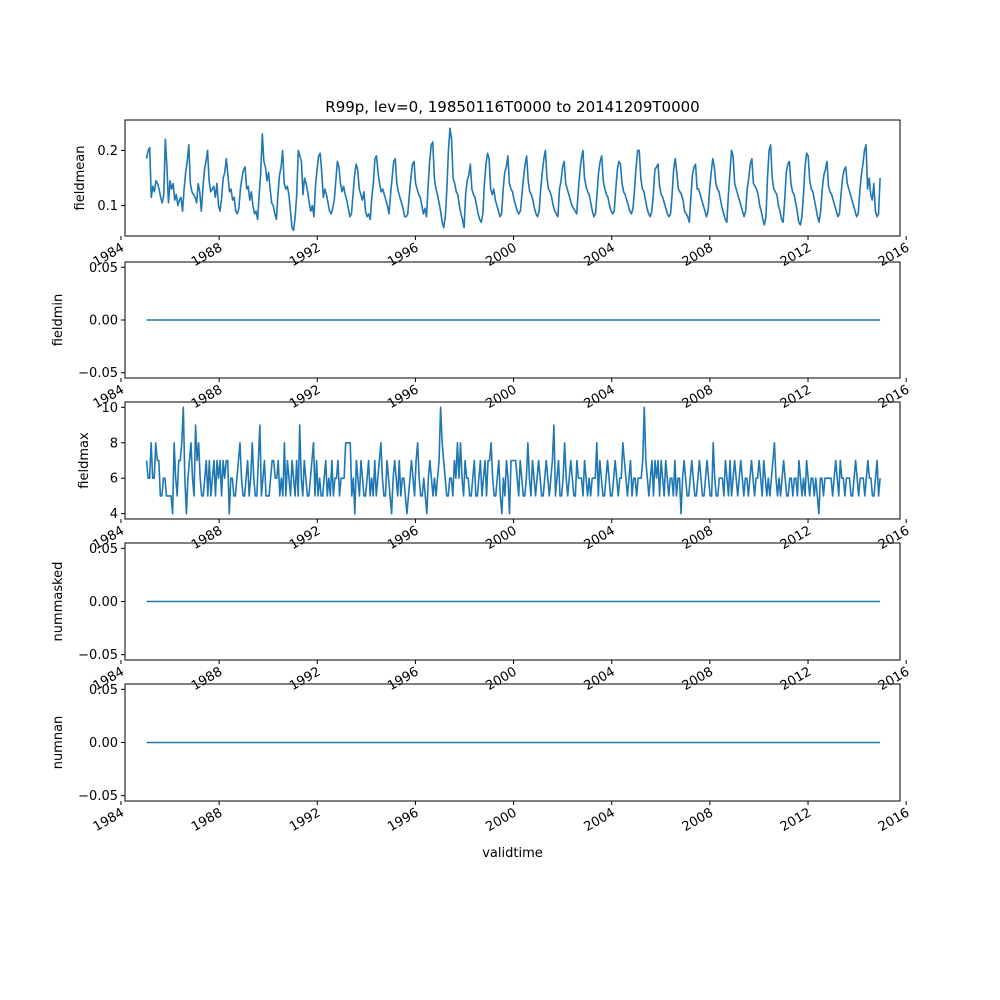  I want to click on series-line-fieldmax, so click(513, 460).